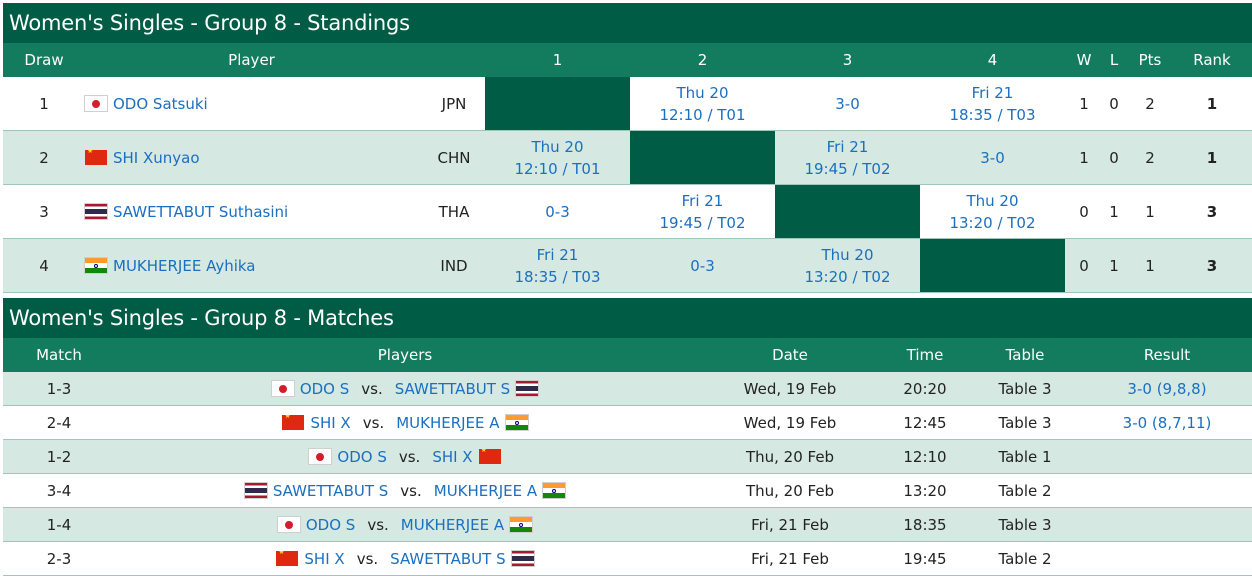 This screenshot has height=576, width=1252. What do you see at coordinates (44, 103) in the screenshot?
I see `draw-number: 1` at bounding box center [44, 103].